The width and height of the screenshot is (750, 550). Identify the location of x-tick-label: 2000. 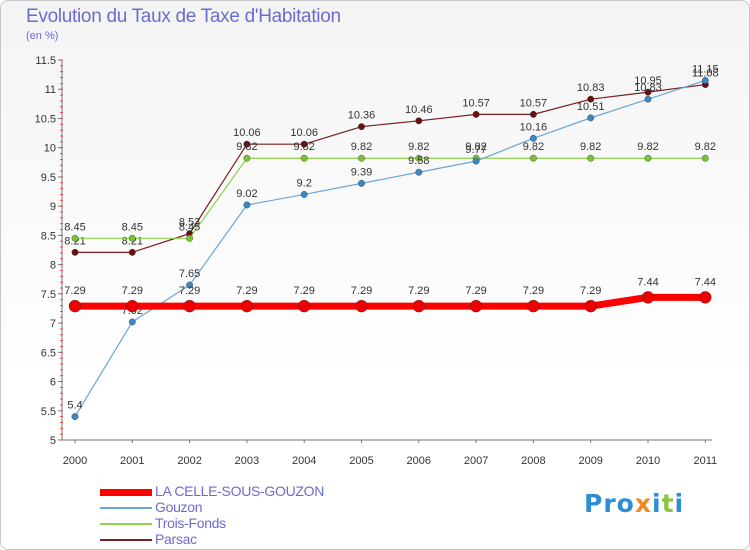
(75, 461).